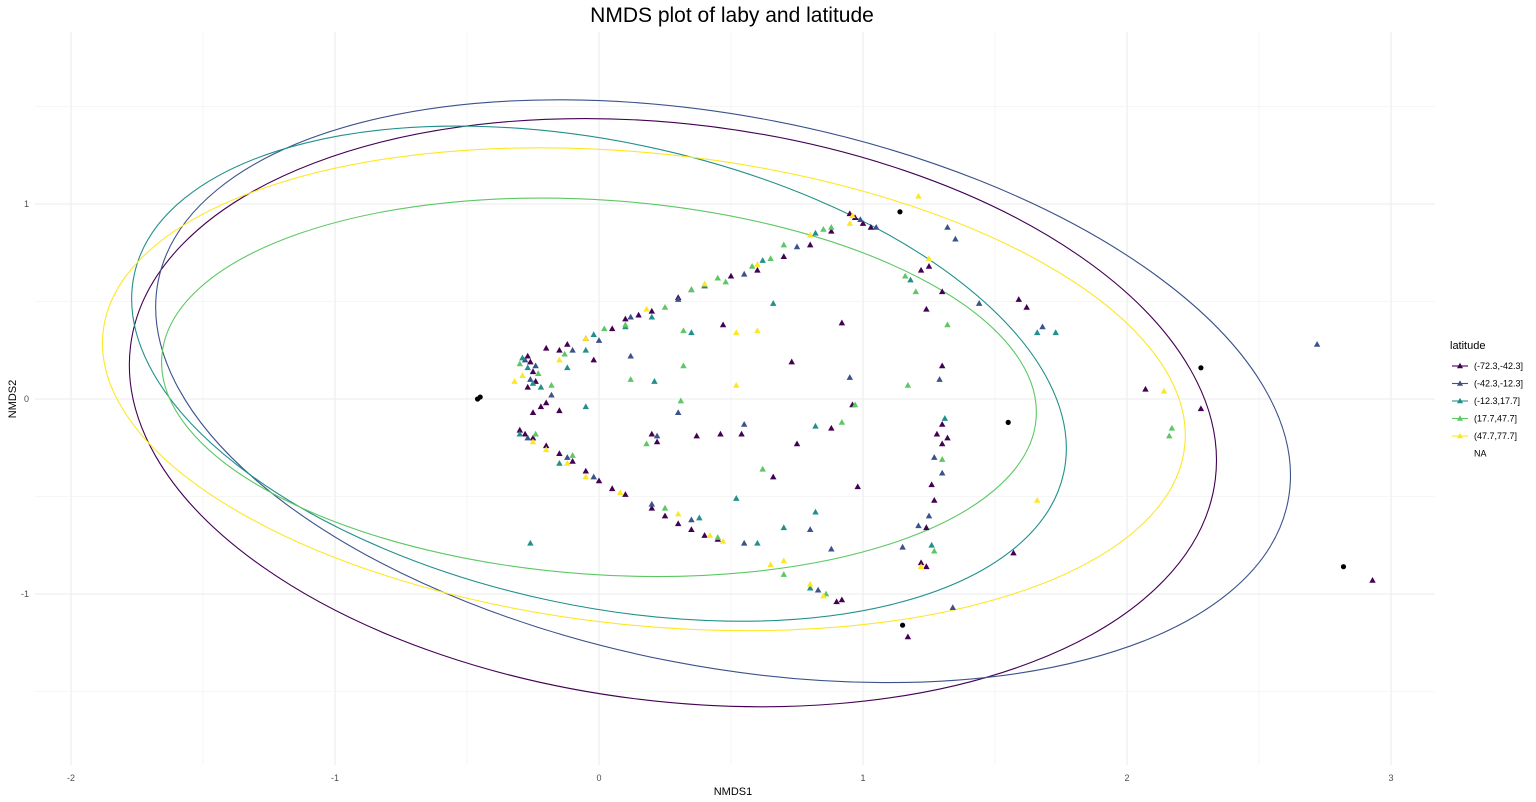 Image resolution: width=1536 pixels, height=802 pixels. Describe the element at coordinates (26, 204) in the screenshot. I see `y-tick-label: 1` at that location.